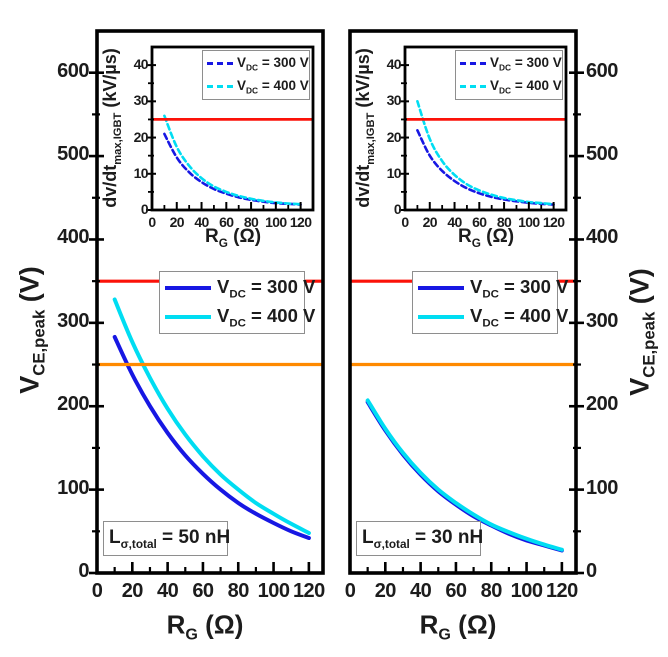  I want to click on left-main-legend: VDC = 300 V VDC = 400 V, so click(237, 302).